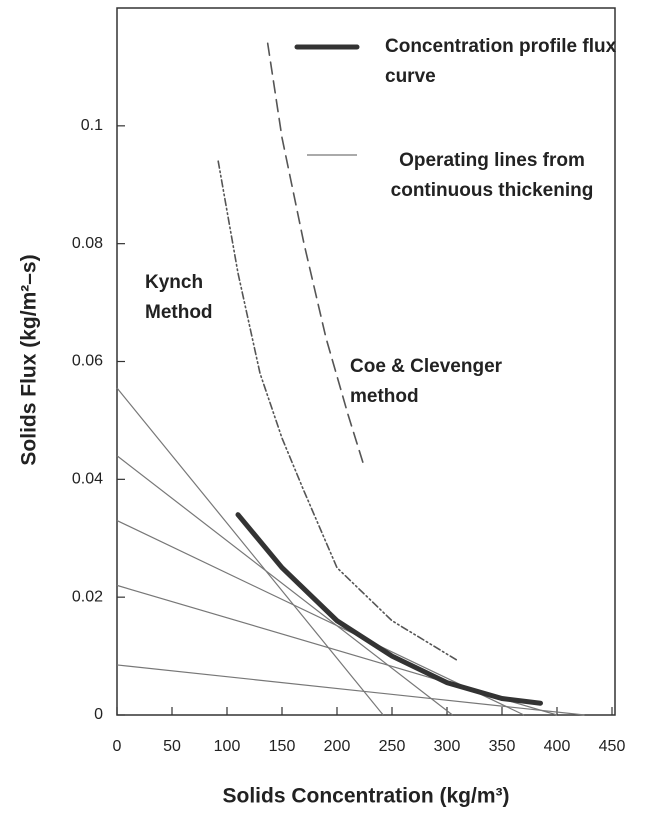  Describe the element at coordinates (337, 746) in the screenshot. I see `x-tick-label: 200` at that location.